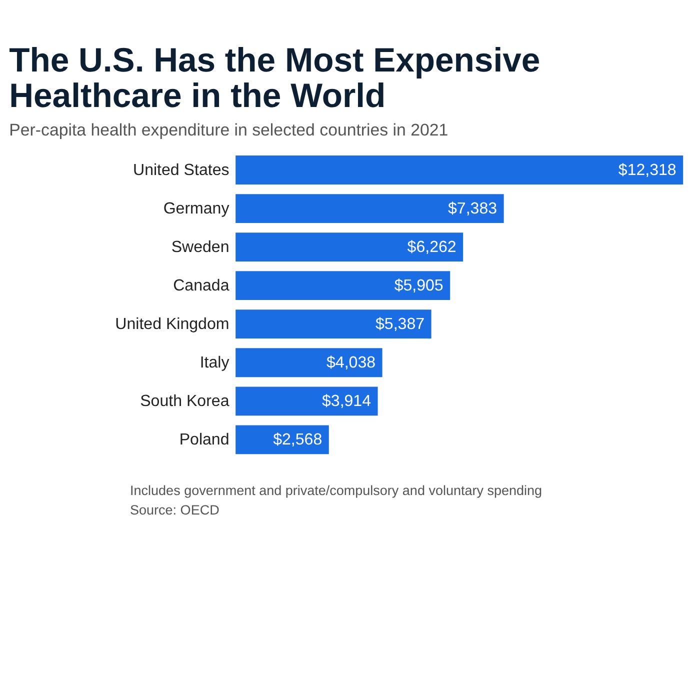  Describe the element at coordinates (215, 363) in the screenshot. I see `y-tick-label: Italy` at that location.